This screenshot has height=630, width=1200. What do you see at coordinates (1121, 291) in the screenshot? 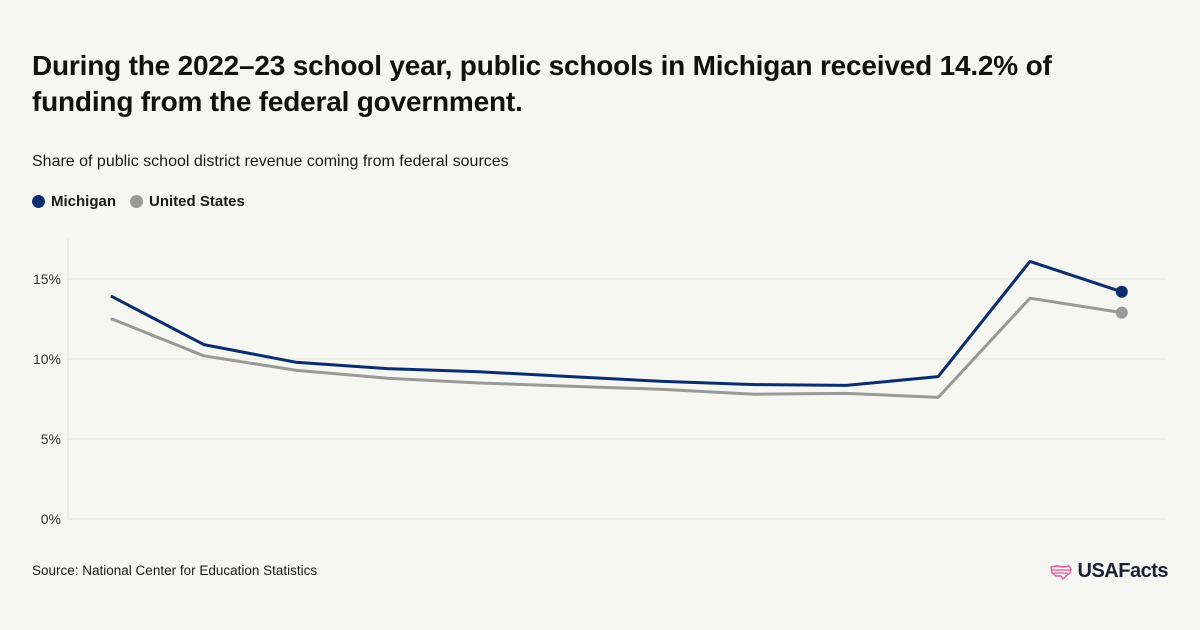
I see `end-point-michigan` at bounding box center [1121, 291].